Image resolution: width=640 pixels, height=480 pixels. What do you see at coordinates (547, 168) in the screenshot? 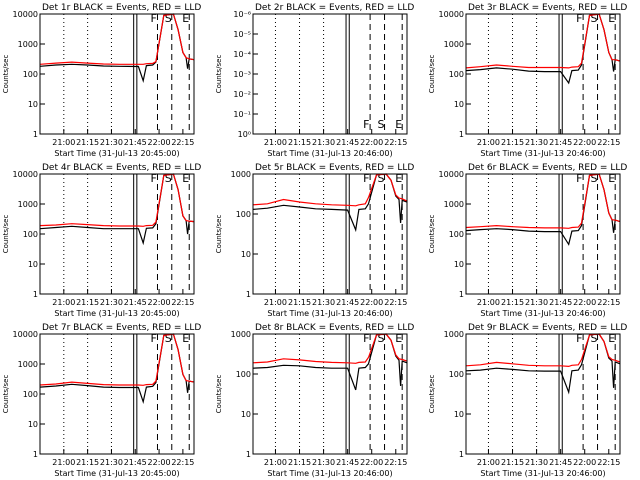
I see `panel-title: Det 6r BLACK = Events, RED = LLD` at bounding box center [547, 168].